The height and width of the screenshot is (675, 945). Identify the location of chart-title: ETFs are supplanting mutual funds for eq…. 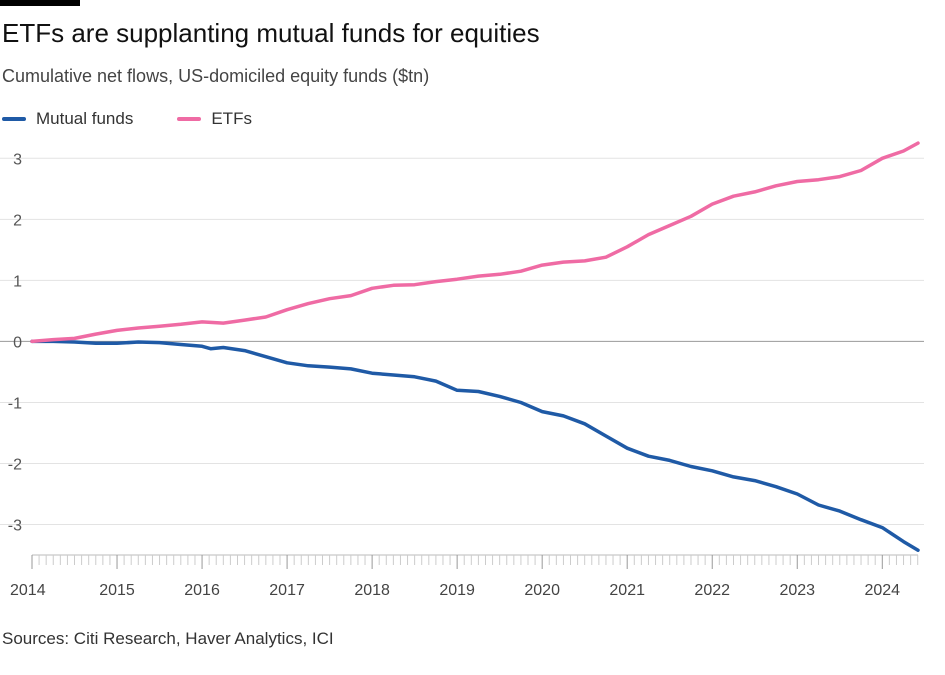
(271, 33).